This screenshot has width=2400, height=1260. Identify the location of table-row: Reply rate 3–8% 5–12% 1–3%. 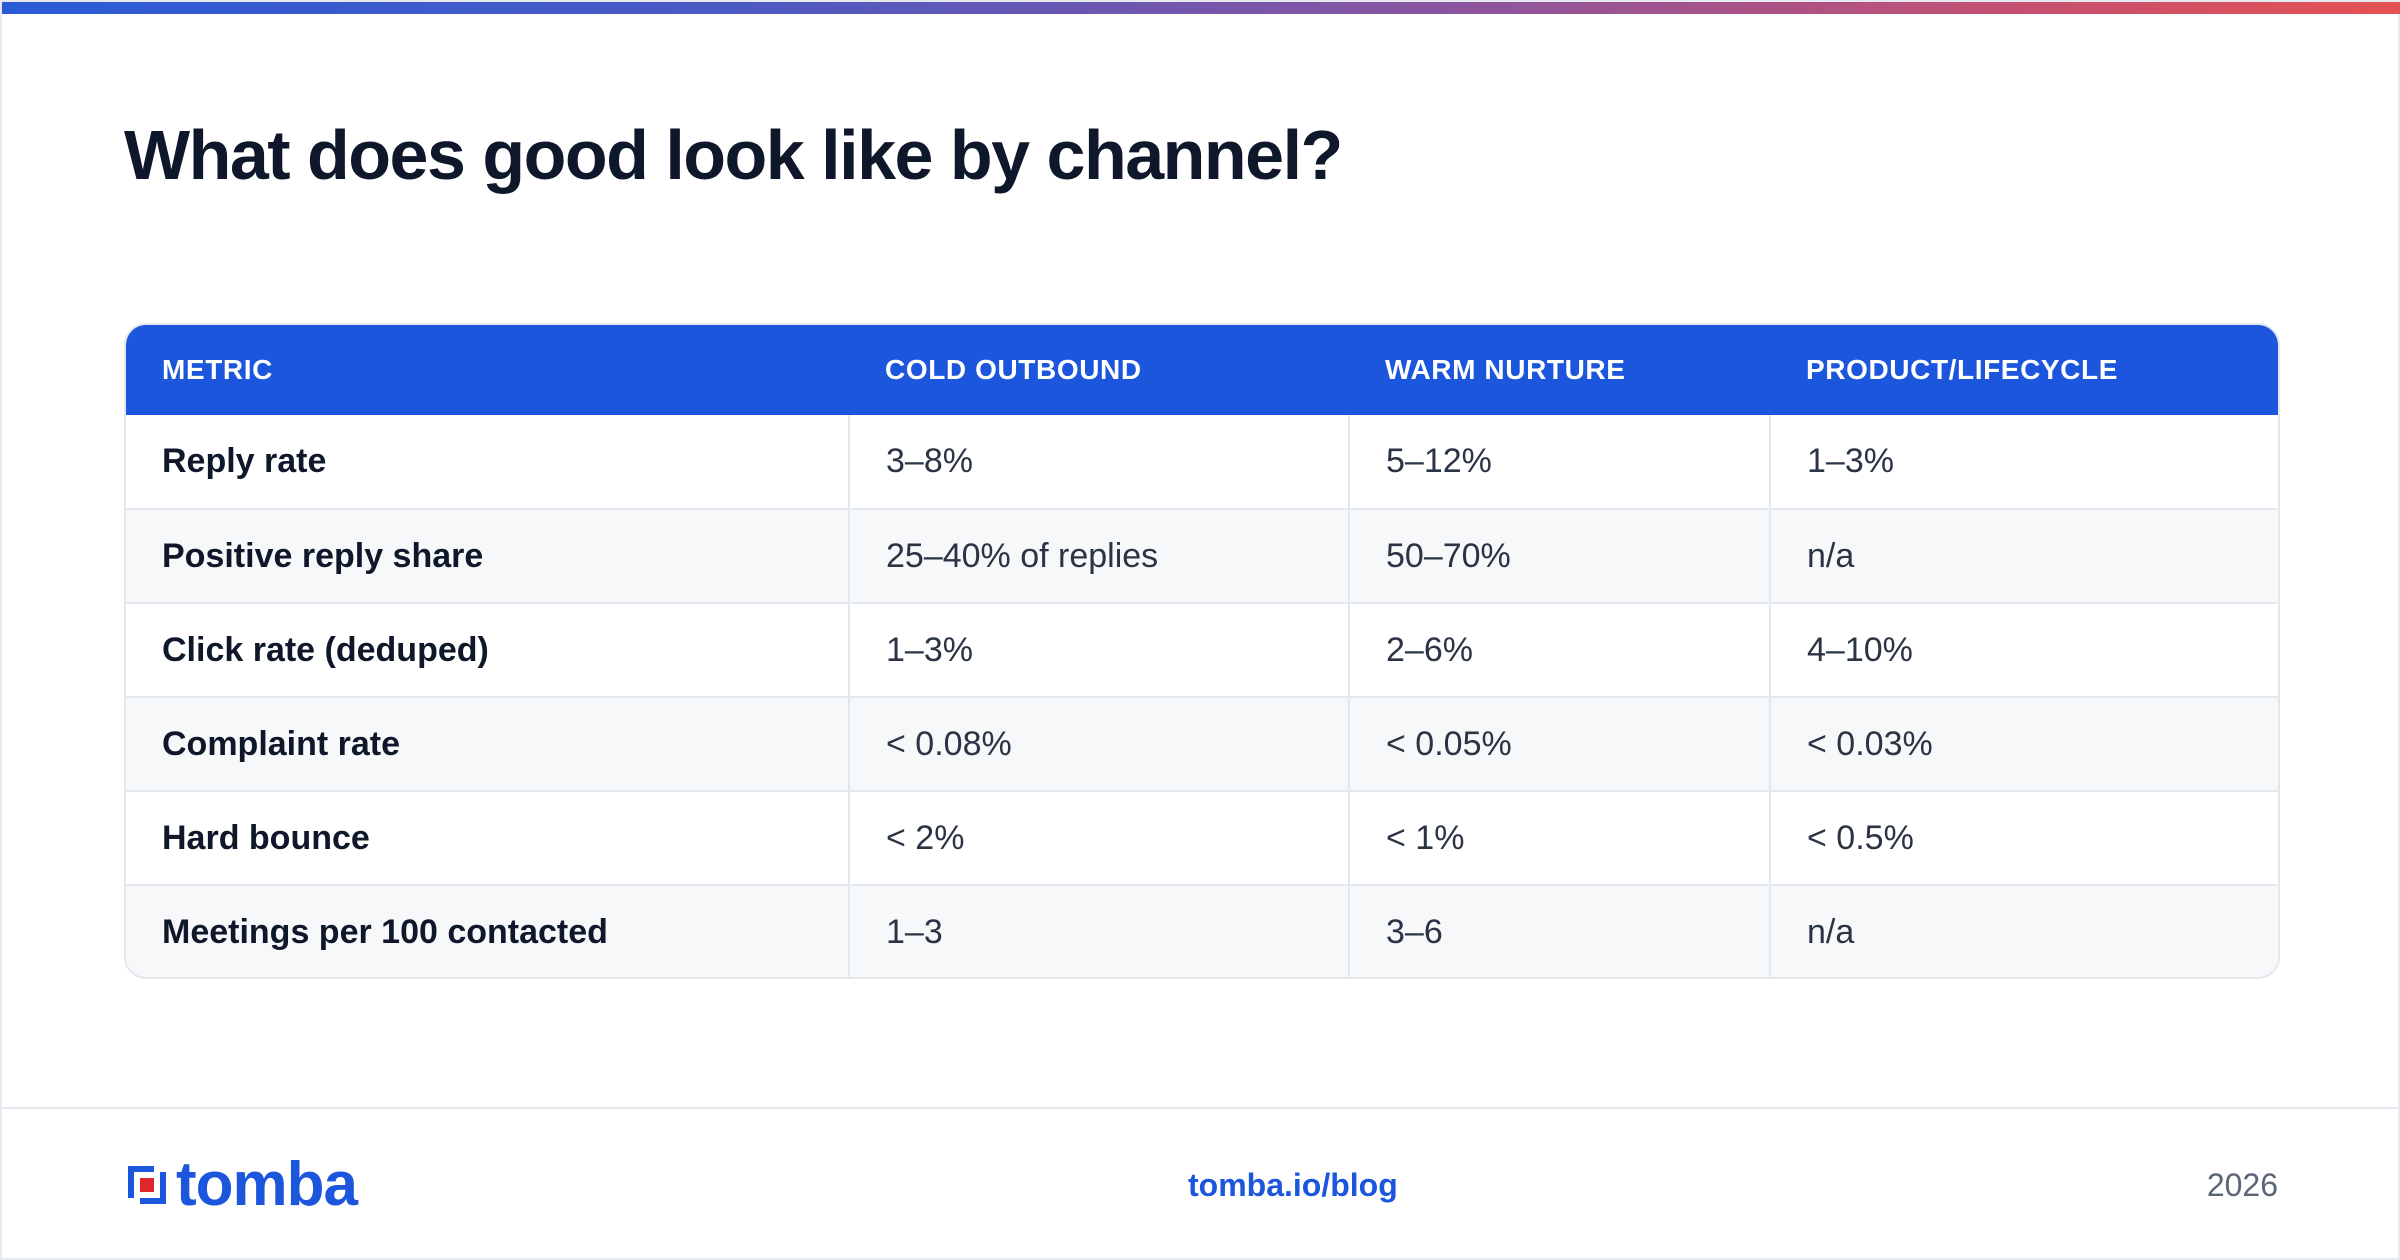
(1202, 462).